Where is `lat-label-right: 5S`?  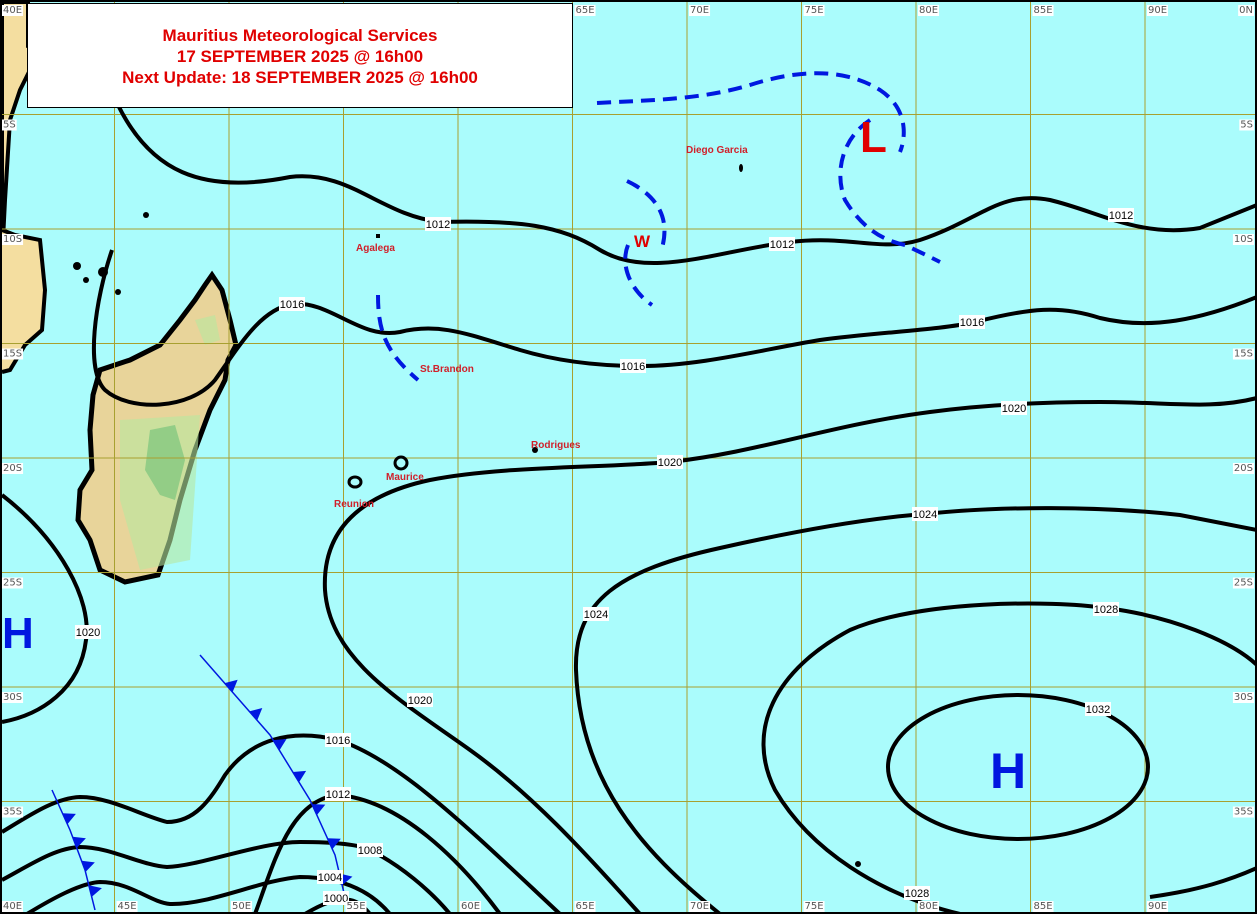
lat-label-right: 5S is located at coordinates (1246, 125).